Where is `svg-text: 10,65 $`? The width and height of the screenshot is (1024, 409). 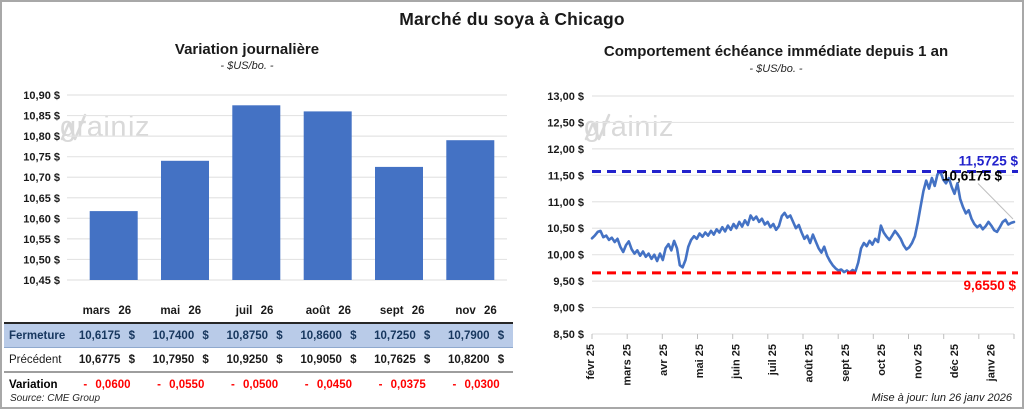 svg-text: 10,65 $ is located at coordinates (41, 199).